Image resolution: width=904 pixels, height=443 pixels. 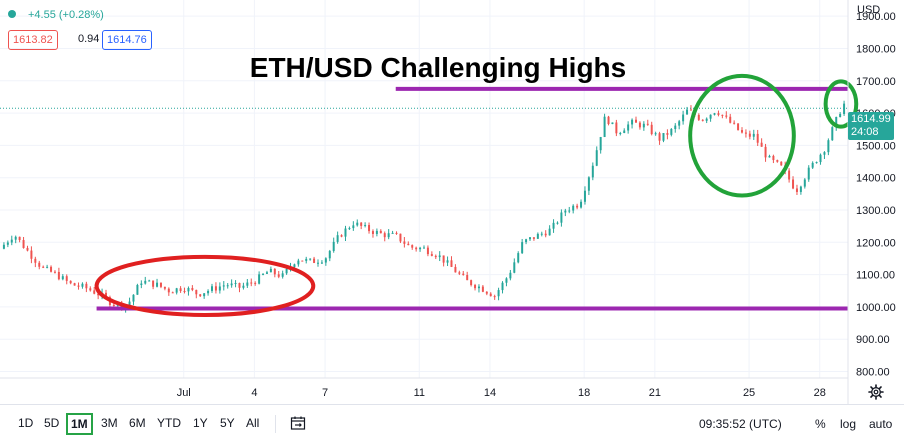 What do you see at coordinates (169, 423) in the screenshot?
I see `timeframe-ytd: YTD` at bounding box center [169, 423].